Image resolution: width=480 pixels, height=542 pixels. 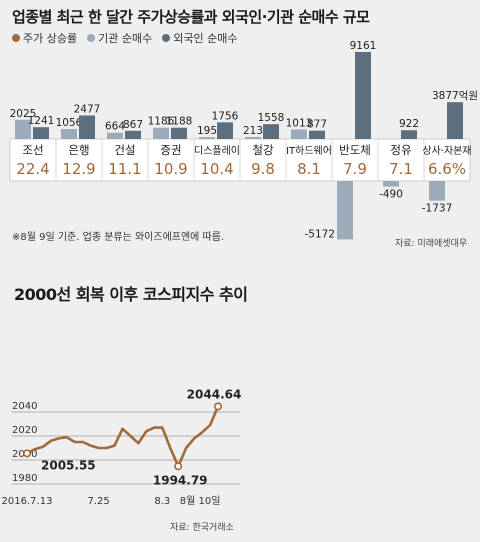 I want to click on category-label: 조선, so click(x=32, y=150).